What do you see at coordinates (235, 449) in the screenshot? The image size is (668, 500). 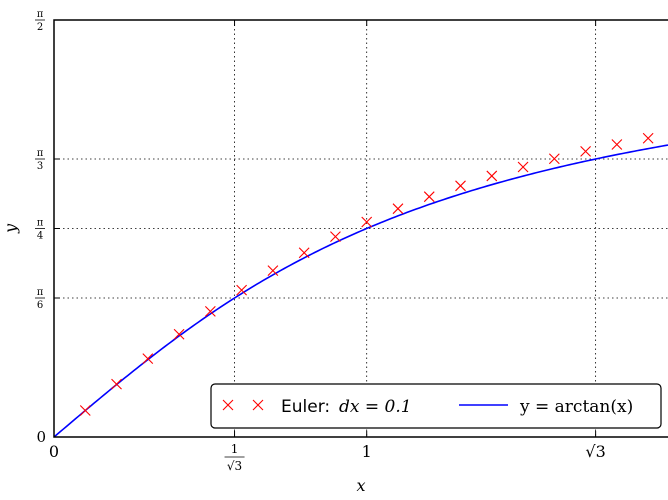 I see `x-tick-label-num: 1` at bounding box center [235, 449].